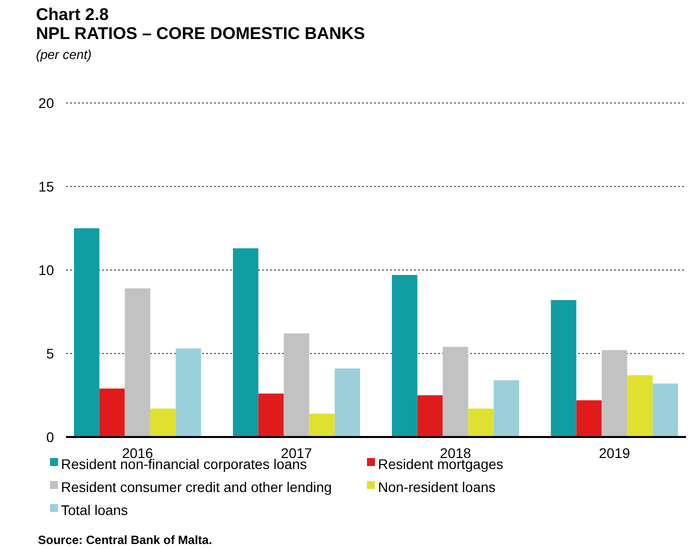 This screenshot has height=549, width=694. I want to click on y-tick-label: 15, so click(46, 186).